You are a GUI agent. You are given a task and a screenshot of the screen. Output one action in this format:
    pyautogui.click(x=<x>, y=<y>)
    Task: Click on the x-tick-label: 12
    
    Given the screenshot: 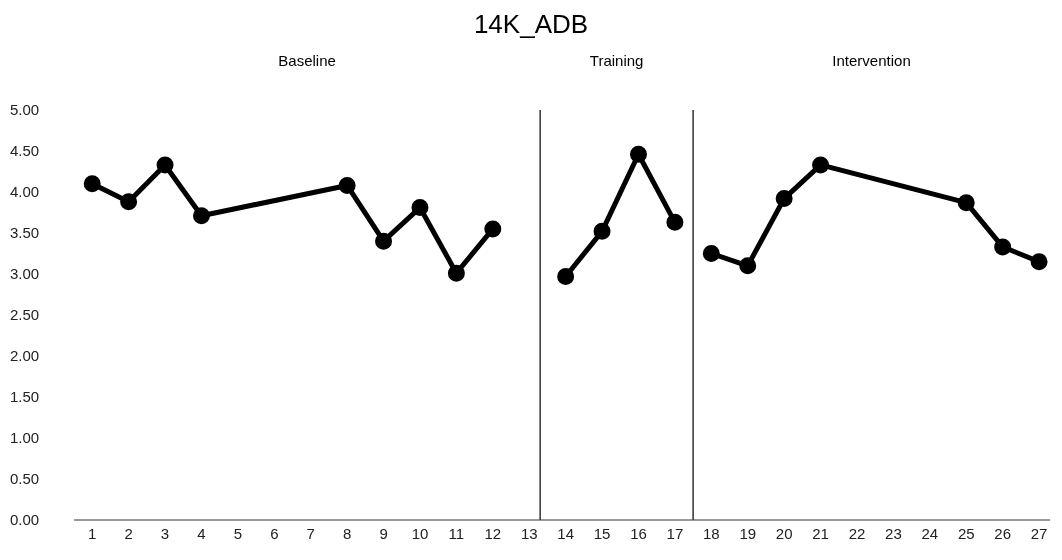 What is the action you would take?
    pyautogui.click(x=493, y=533)
    